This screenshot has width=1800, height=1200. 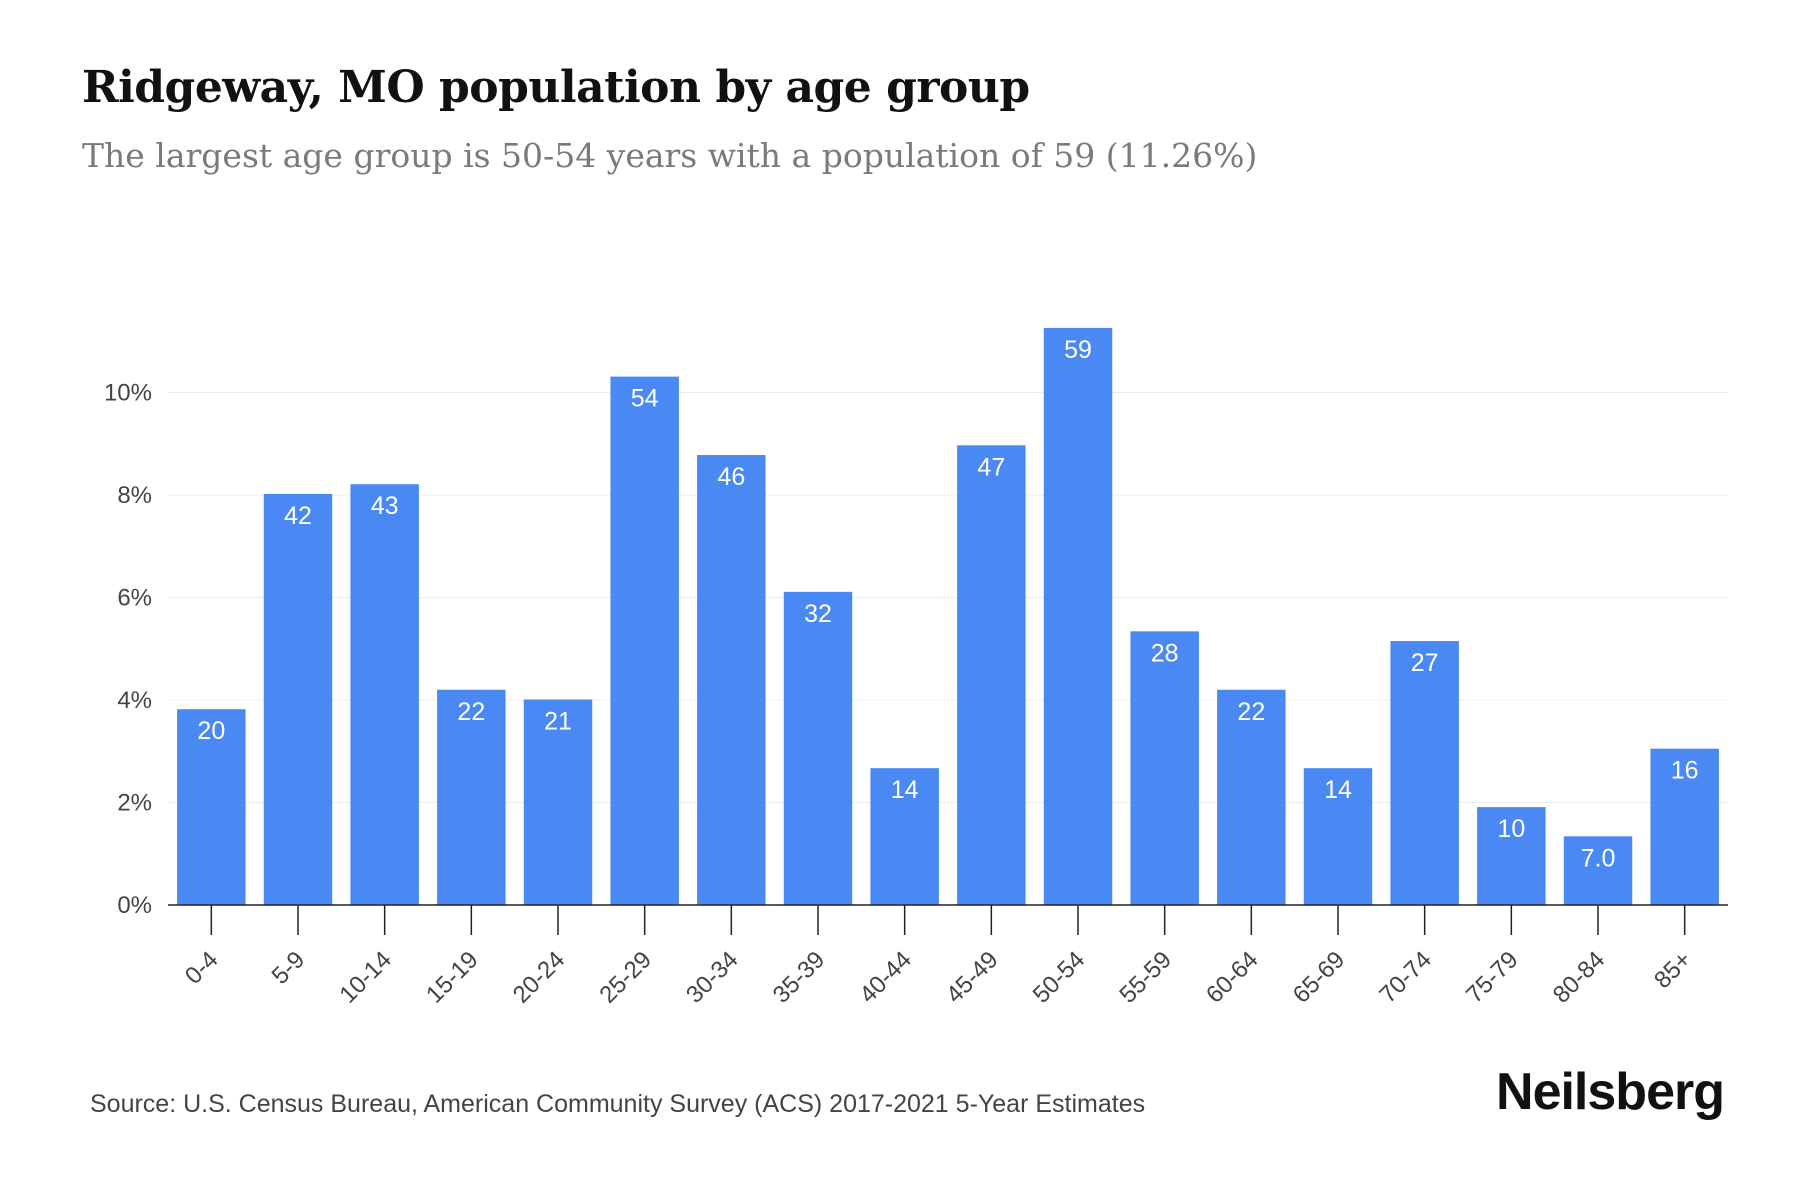 I want to click on data-label: 20, so click(x=211, y=731).